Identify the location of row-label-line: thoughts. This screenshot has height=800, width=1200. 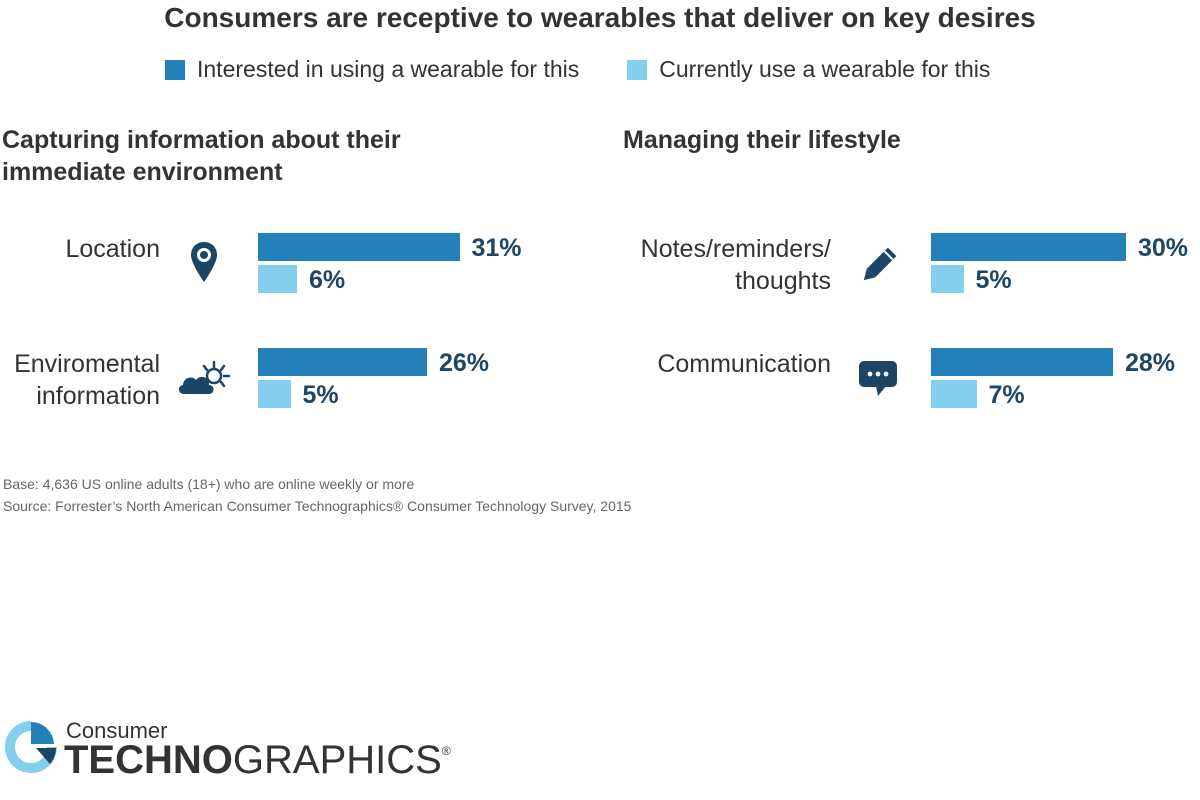
(783, 281).